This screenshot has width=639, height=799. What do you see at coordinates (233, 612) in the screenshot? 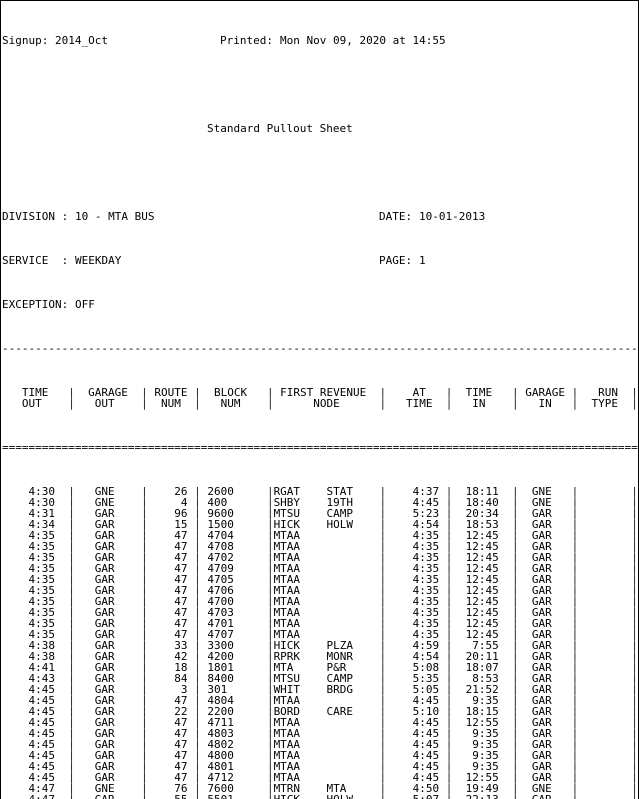
I see `cell-block-num: 4703` at bounding box center [233, 612].